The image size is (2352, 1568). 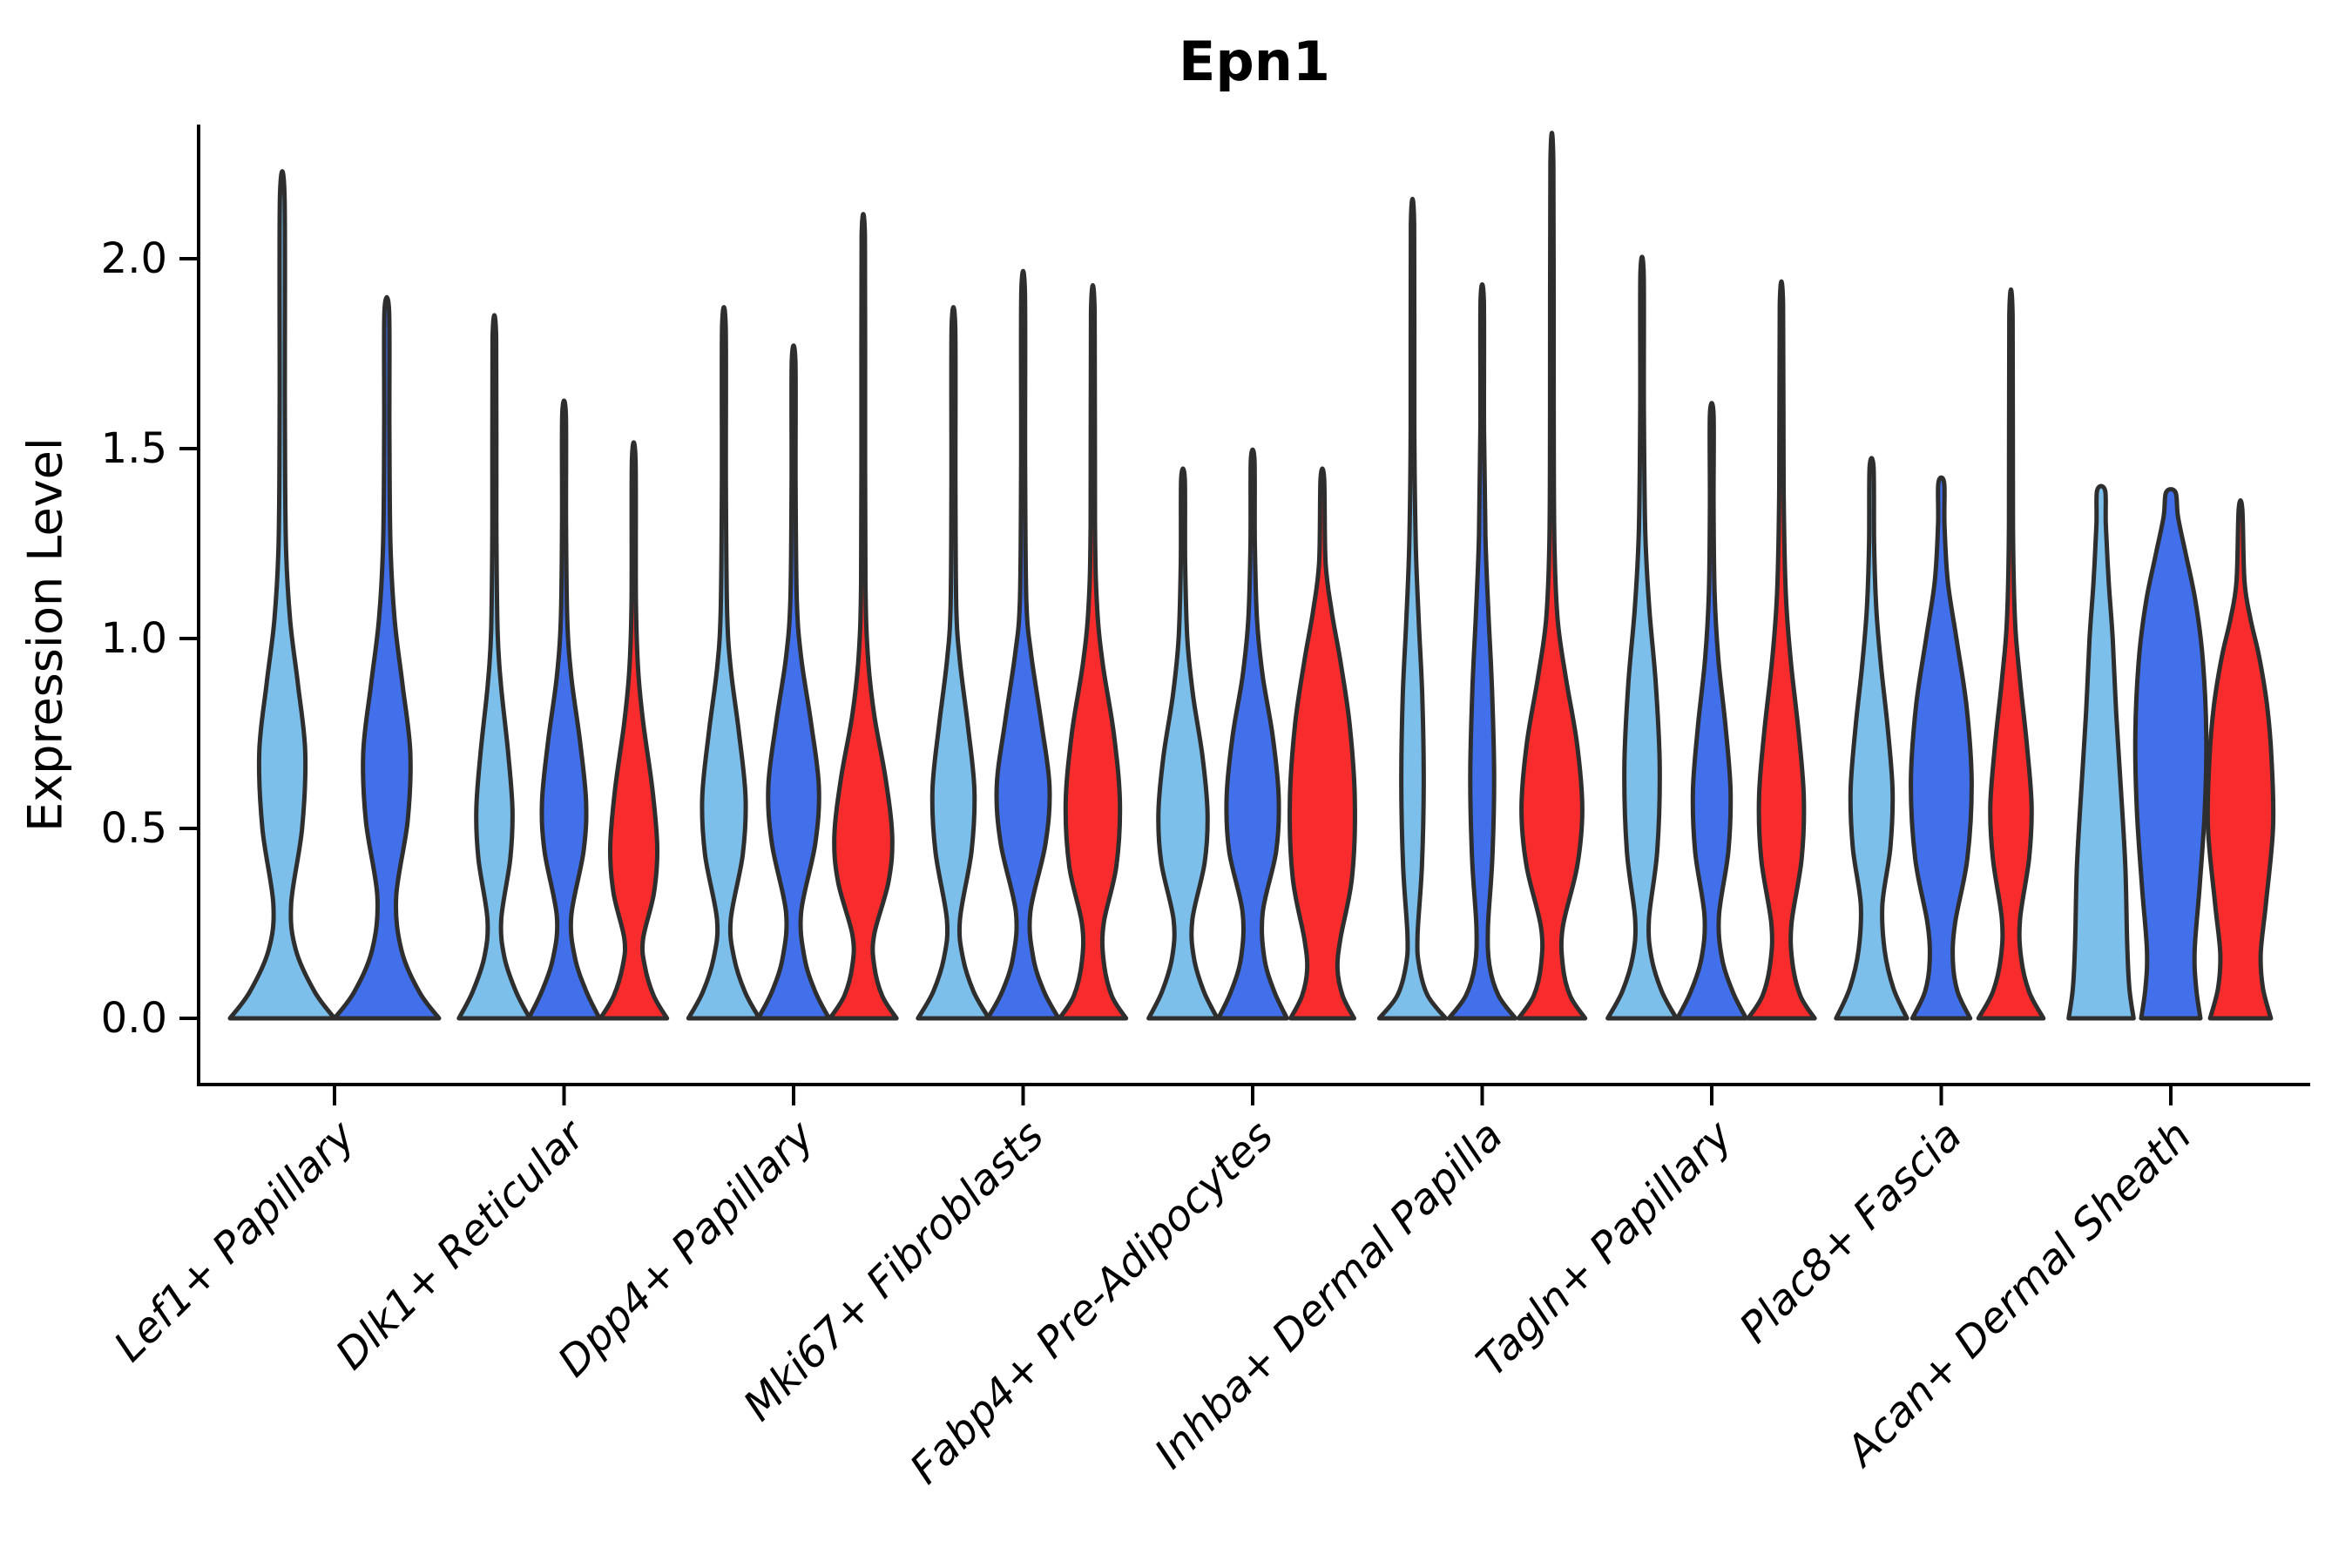 What do you see at coordinates (2101, 752) in the screenshot?
I see `violin-skyblue-acan-dermal-sheath` at bounding box center [2101, 752].